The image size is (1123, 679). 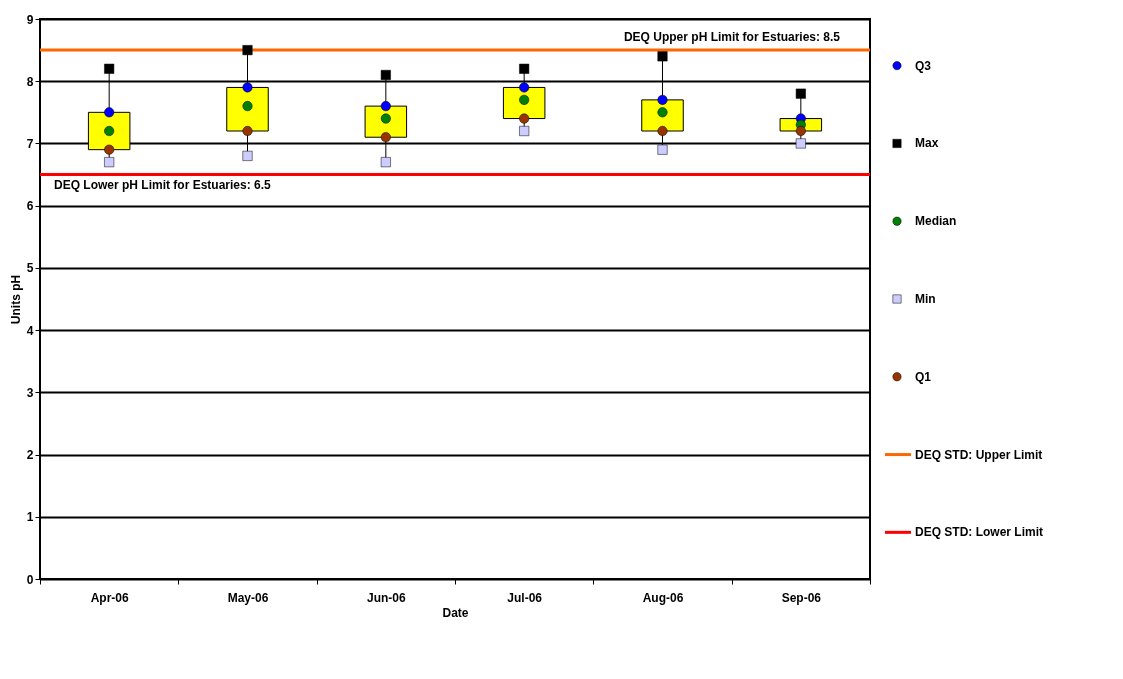 What do you see at coordinates (663, 597) in the screenshot?
I see `x-tick-label: Aug-06` at bounding box center [663, 597].